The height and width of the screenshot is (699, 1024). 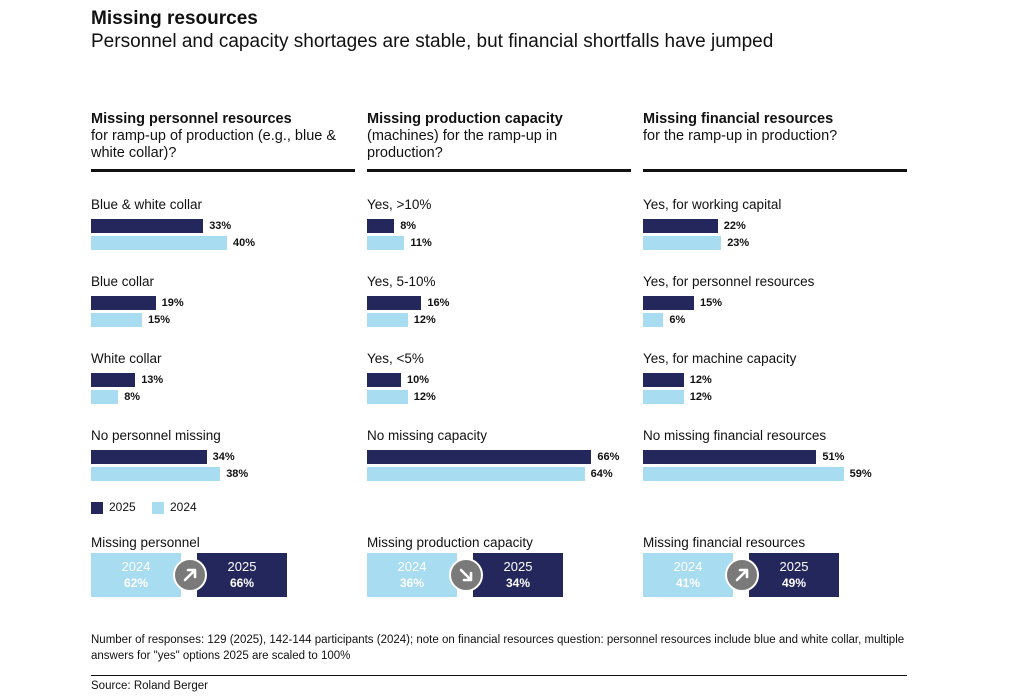 What do you see at coordinates (399, 204) in the screenshot?
I see `category-label: Yes, >10%` at bounding box center [399, 204].